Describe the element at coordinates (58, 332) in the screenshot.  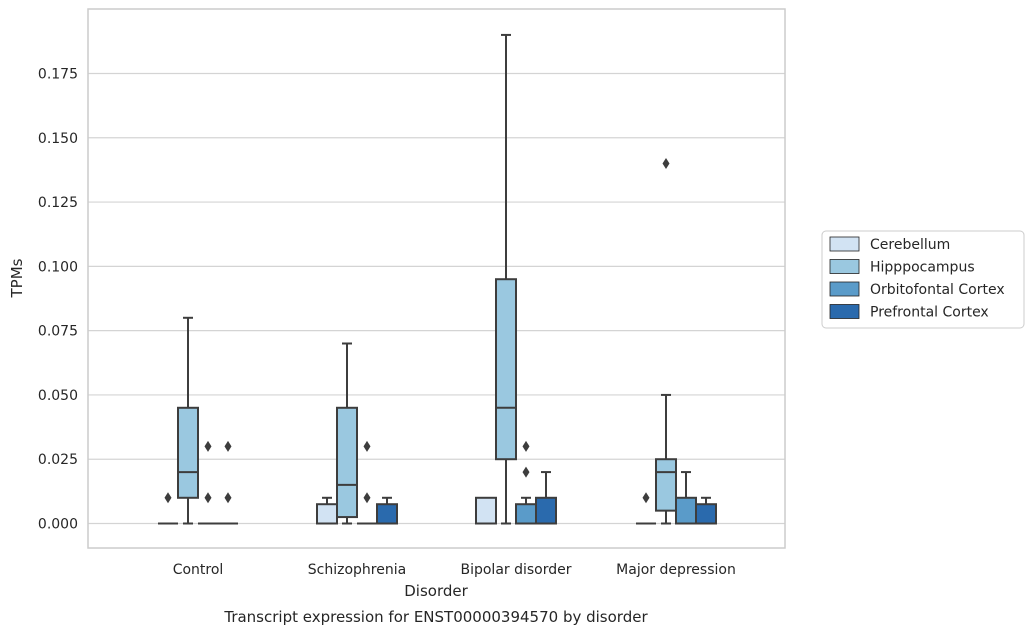
I see `y-tick-label: 0.075` at that location.